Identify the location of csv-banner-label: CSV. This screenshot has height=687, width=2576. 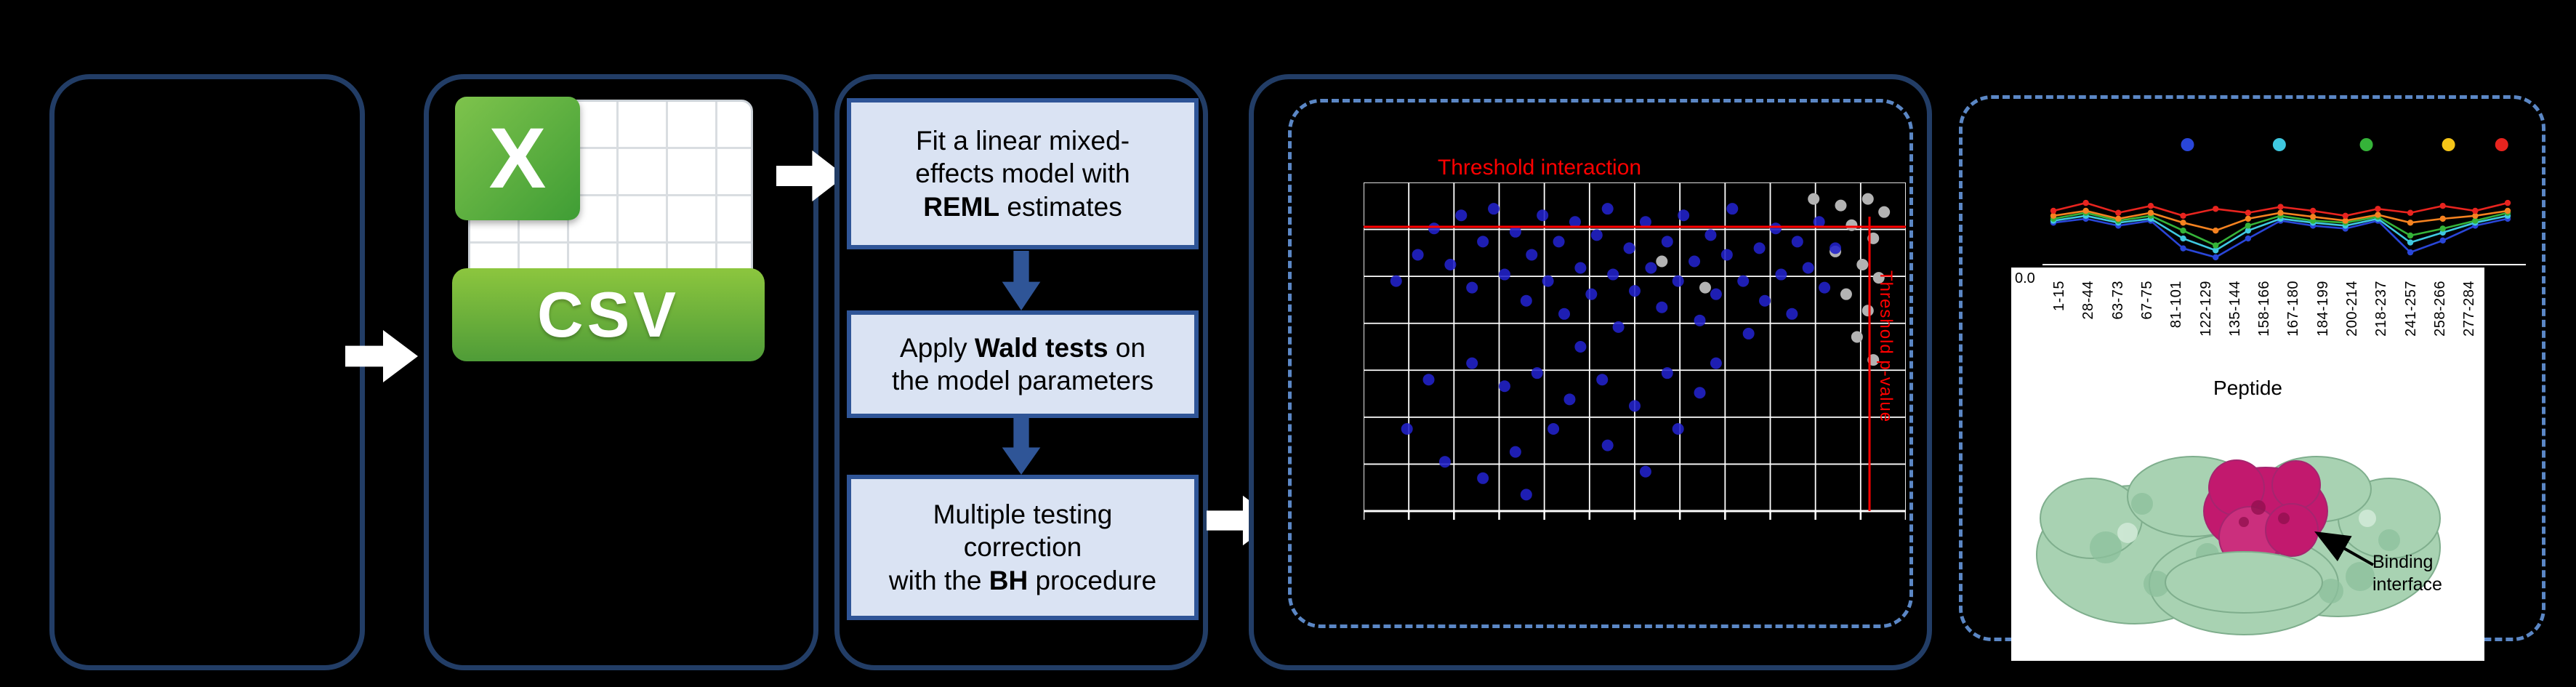
(608, 314).